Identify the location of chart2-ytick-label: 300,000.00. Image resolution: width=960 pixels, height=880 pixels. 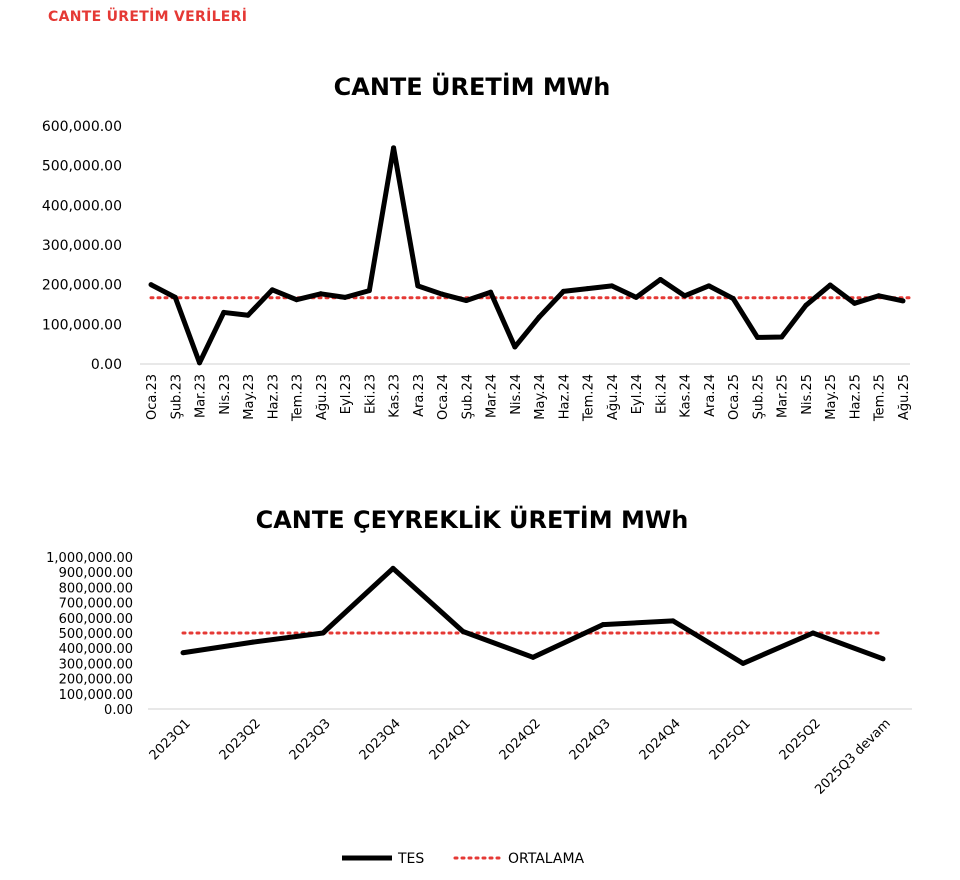
(96, 664).